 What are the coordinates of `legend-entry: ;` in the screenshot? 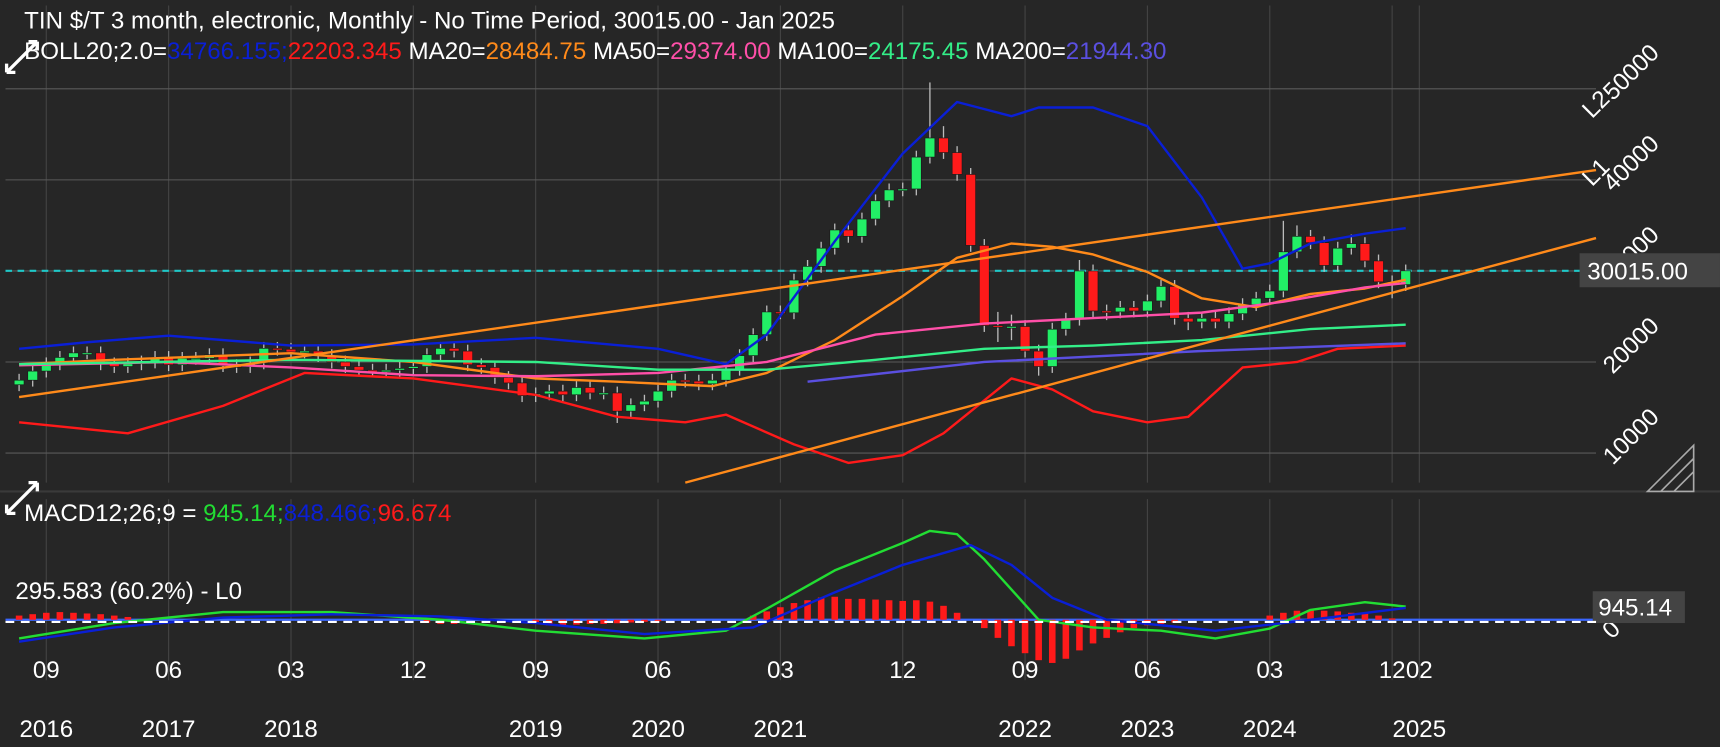 It's located at (284, 51).